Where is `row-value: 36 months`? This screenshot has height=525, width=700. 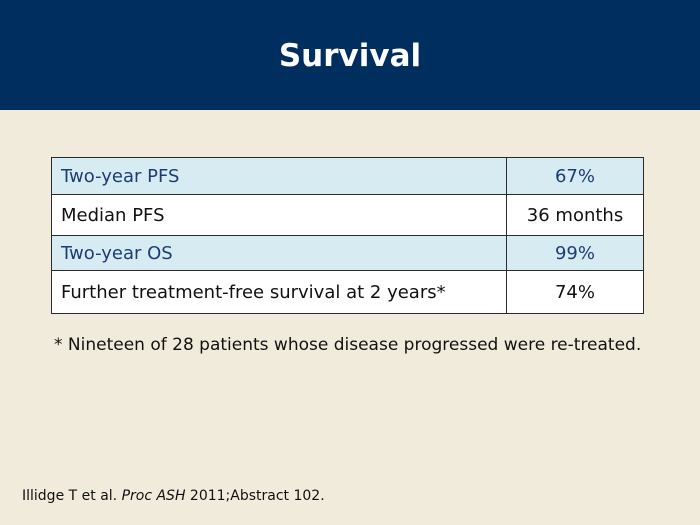
row-value: 36 months is located at coordinates (575, 215).